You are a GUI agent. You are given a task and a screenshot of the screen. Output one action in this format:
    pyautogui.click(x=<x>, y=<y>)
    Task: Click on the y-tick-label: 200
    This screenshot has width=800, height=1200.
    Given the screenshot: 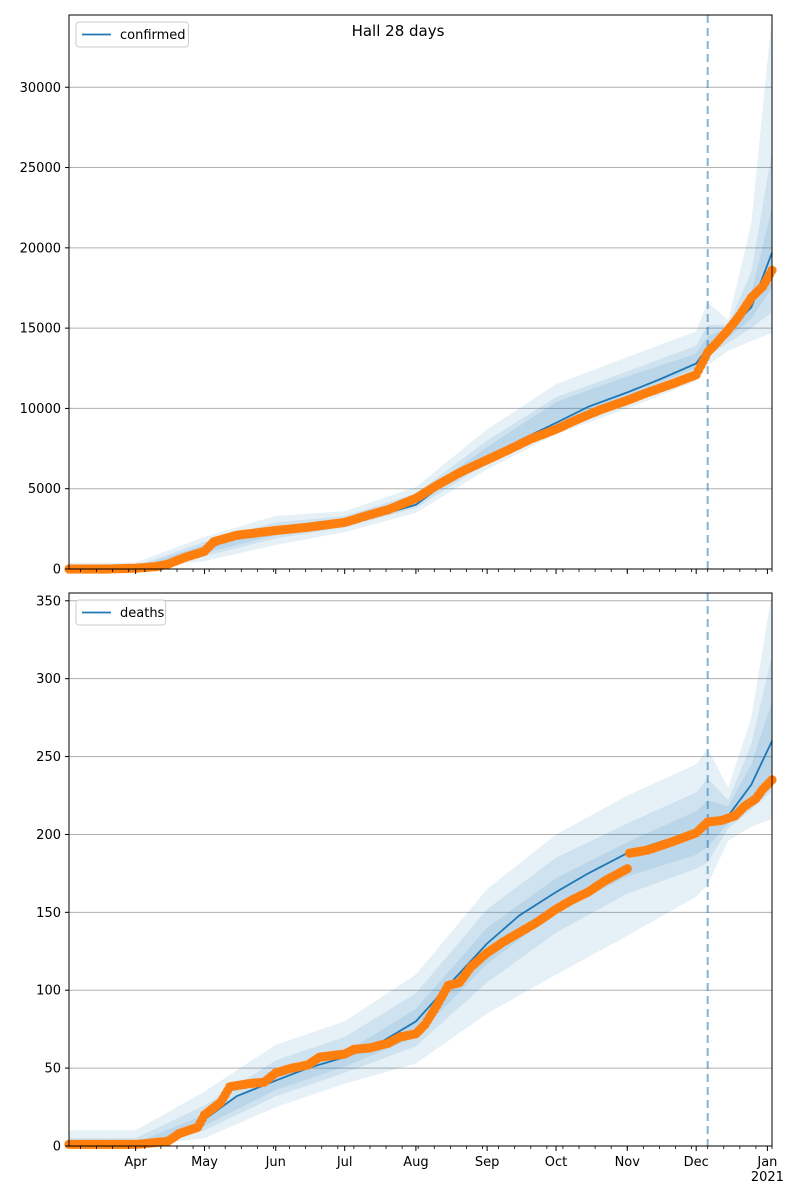 What is the action you would take?
    pyautogui.click(x=48, y=835)
    